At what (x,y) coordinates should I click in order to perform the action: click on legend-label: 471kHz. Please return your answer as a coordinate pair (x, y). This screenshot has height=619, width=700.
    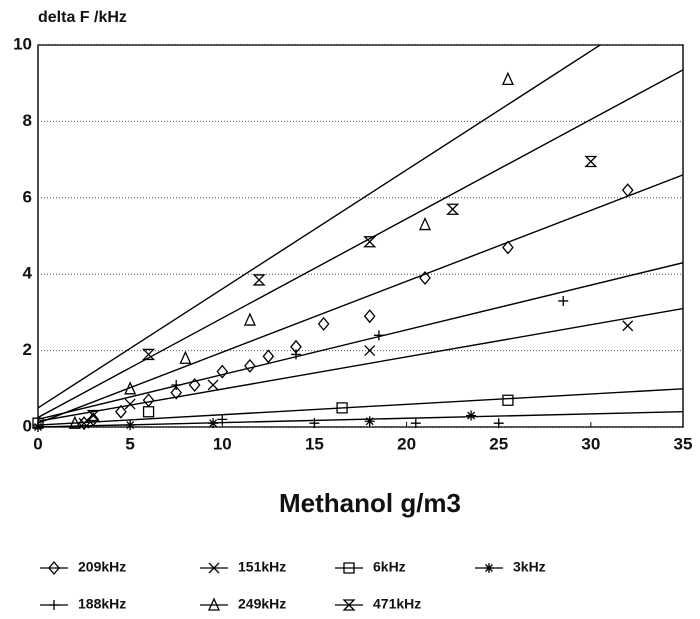
    Looking at the image, I should click on (397, 604).